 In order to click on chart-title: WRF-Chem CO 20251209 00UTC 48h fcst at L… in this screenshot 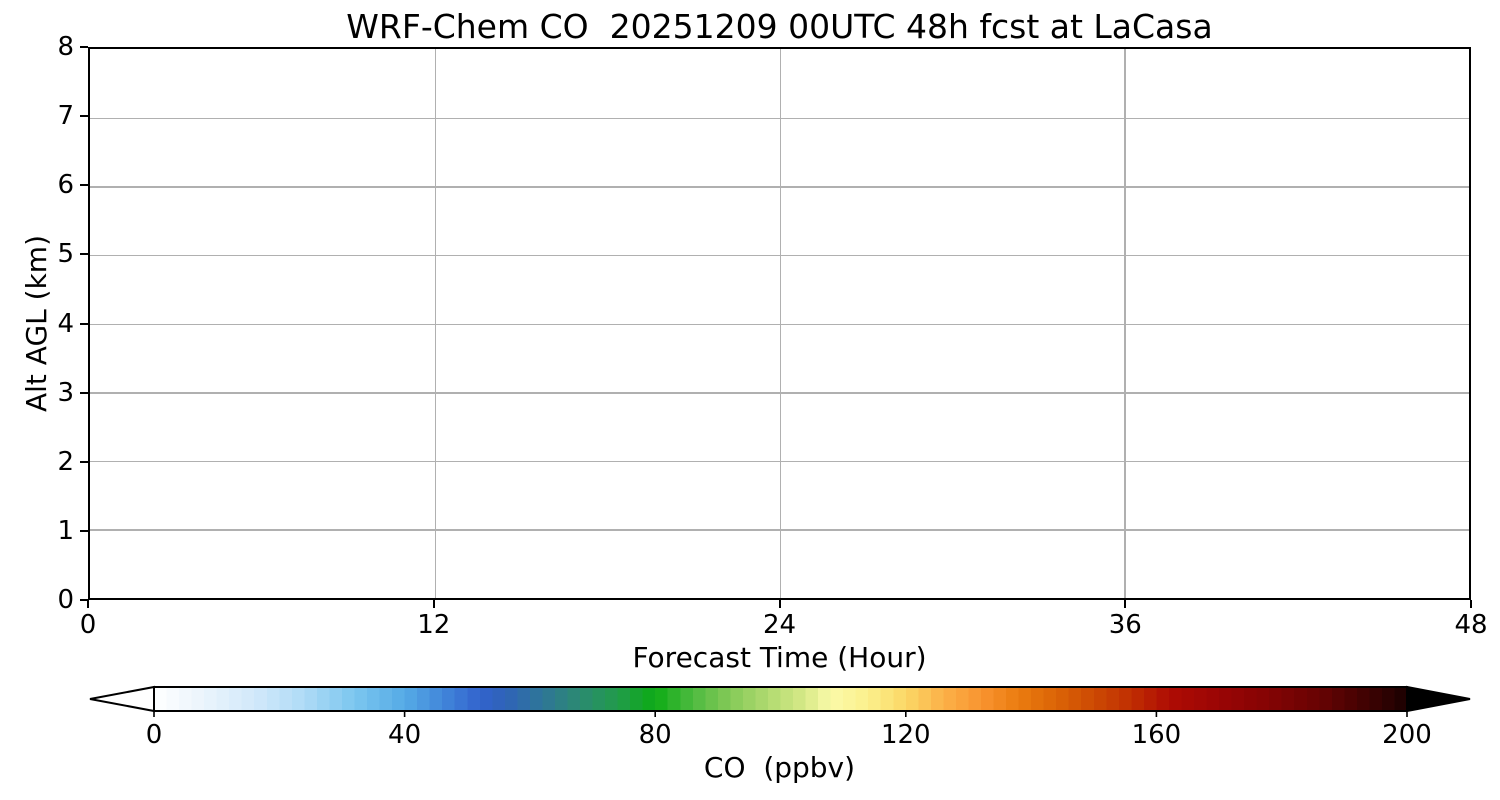, I will do `click(779, 26)`.